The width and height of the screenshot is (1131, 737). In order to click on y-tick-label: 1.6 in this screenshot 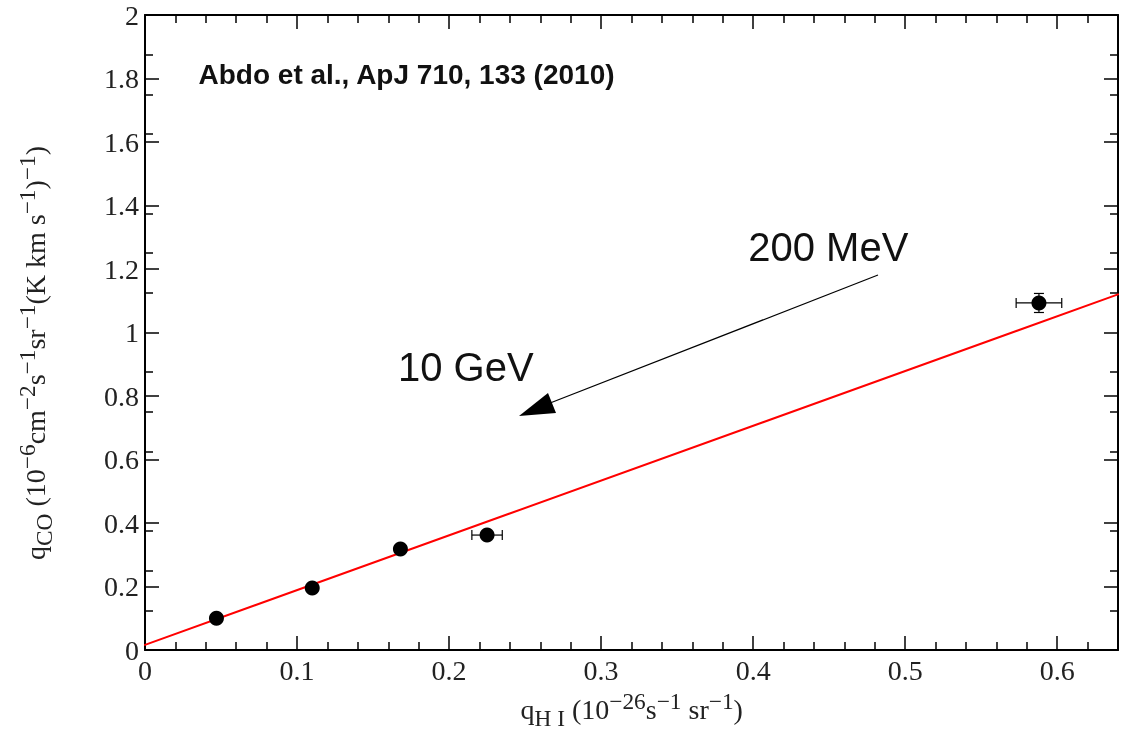, I will do `click(121, 142)`.